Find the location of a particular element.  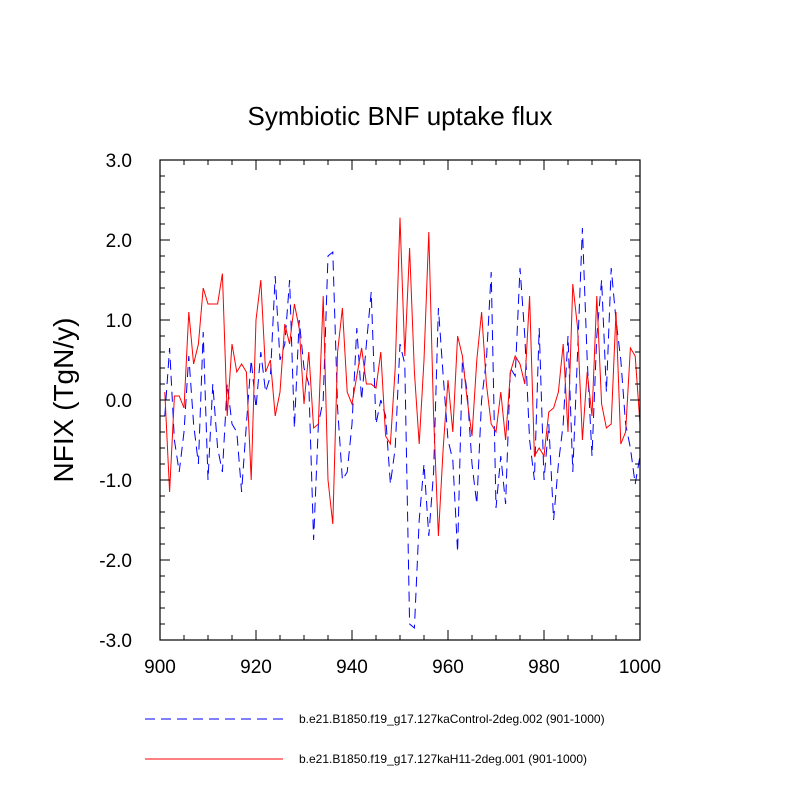

y-axis-title: NFIX (TgN/y) is located at coordinates (63, 400).